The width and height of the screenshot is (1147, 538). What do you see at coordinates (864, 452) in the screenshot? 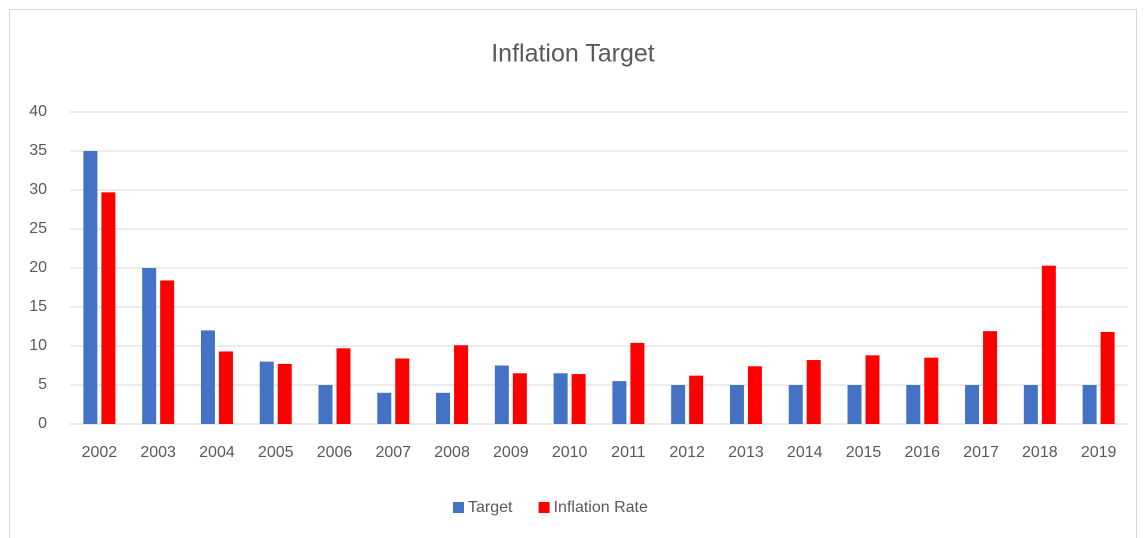
I see `x-tick-label: 2015` at bounding box center [864, 452].